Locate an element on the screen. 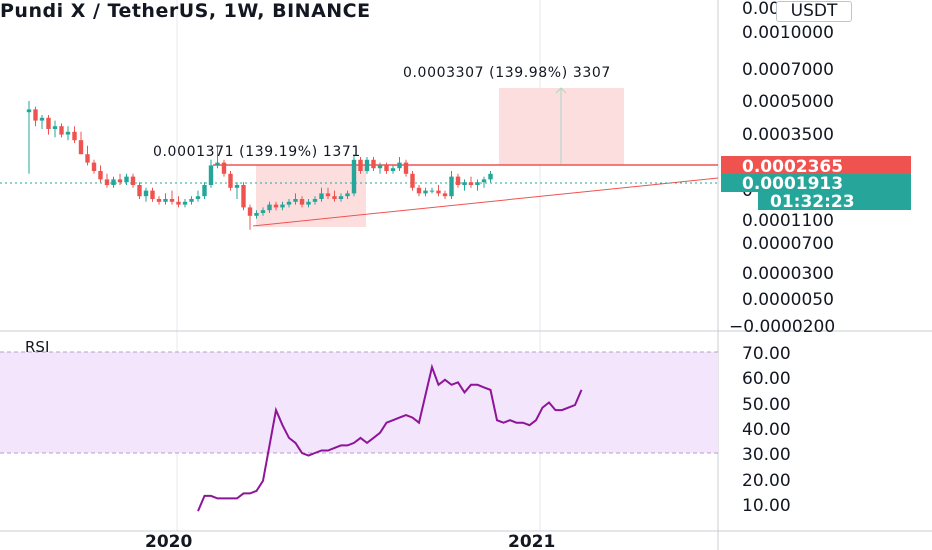 The height and width of the screenshot is (550, 932). rsi-tick: 40.00 is located at coordinates (766, 430).